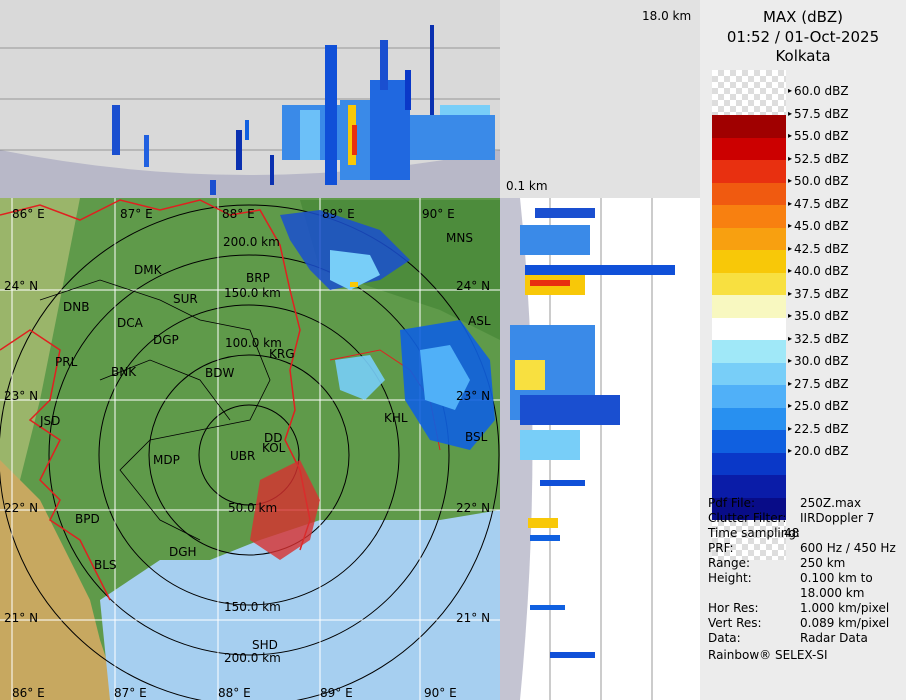  What do you see at coordinates (136, 214) in the screenshot?
I see `lon-label: 87° E` at bounding box center [136, 214].